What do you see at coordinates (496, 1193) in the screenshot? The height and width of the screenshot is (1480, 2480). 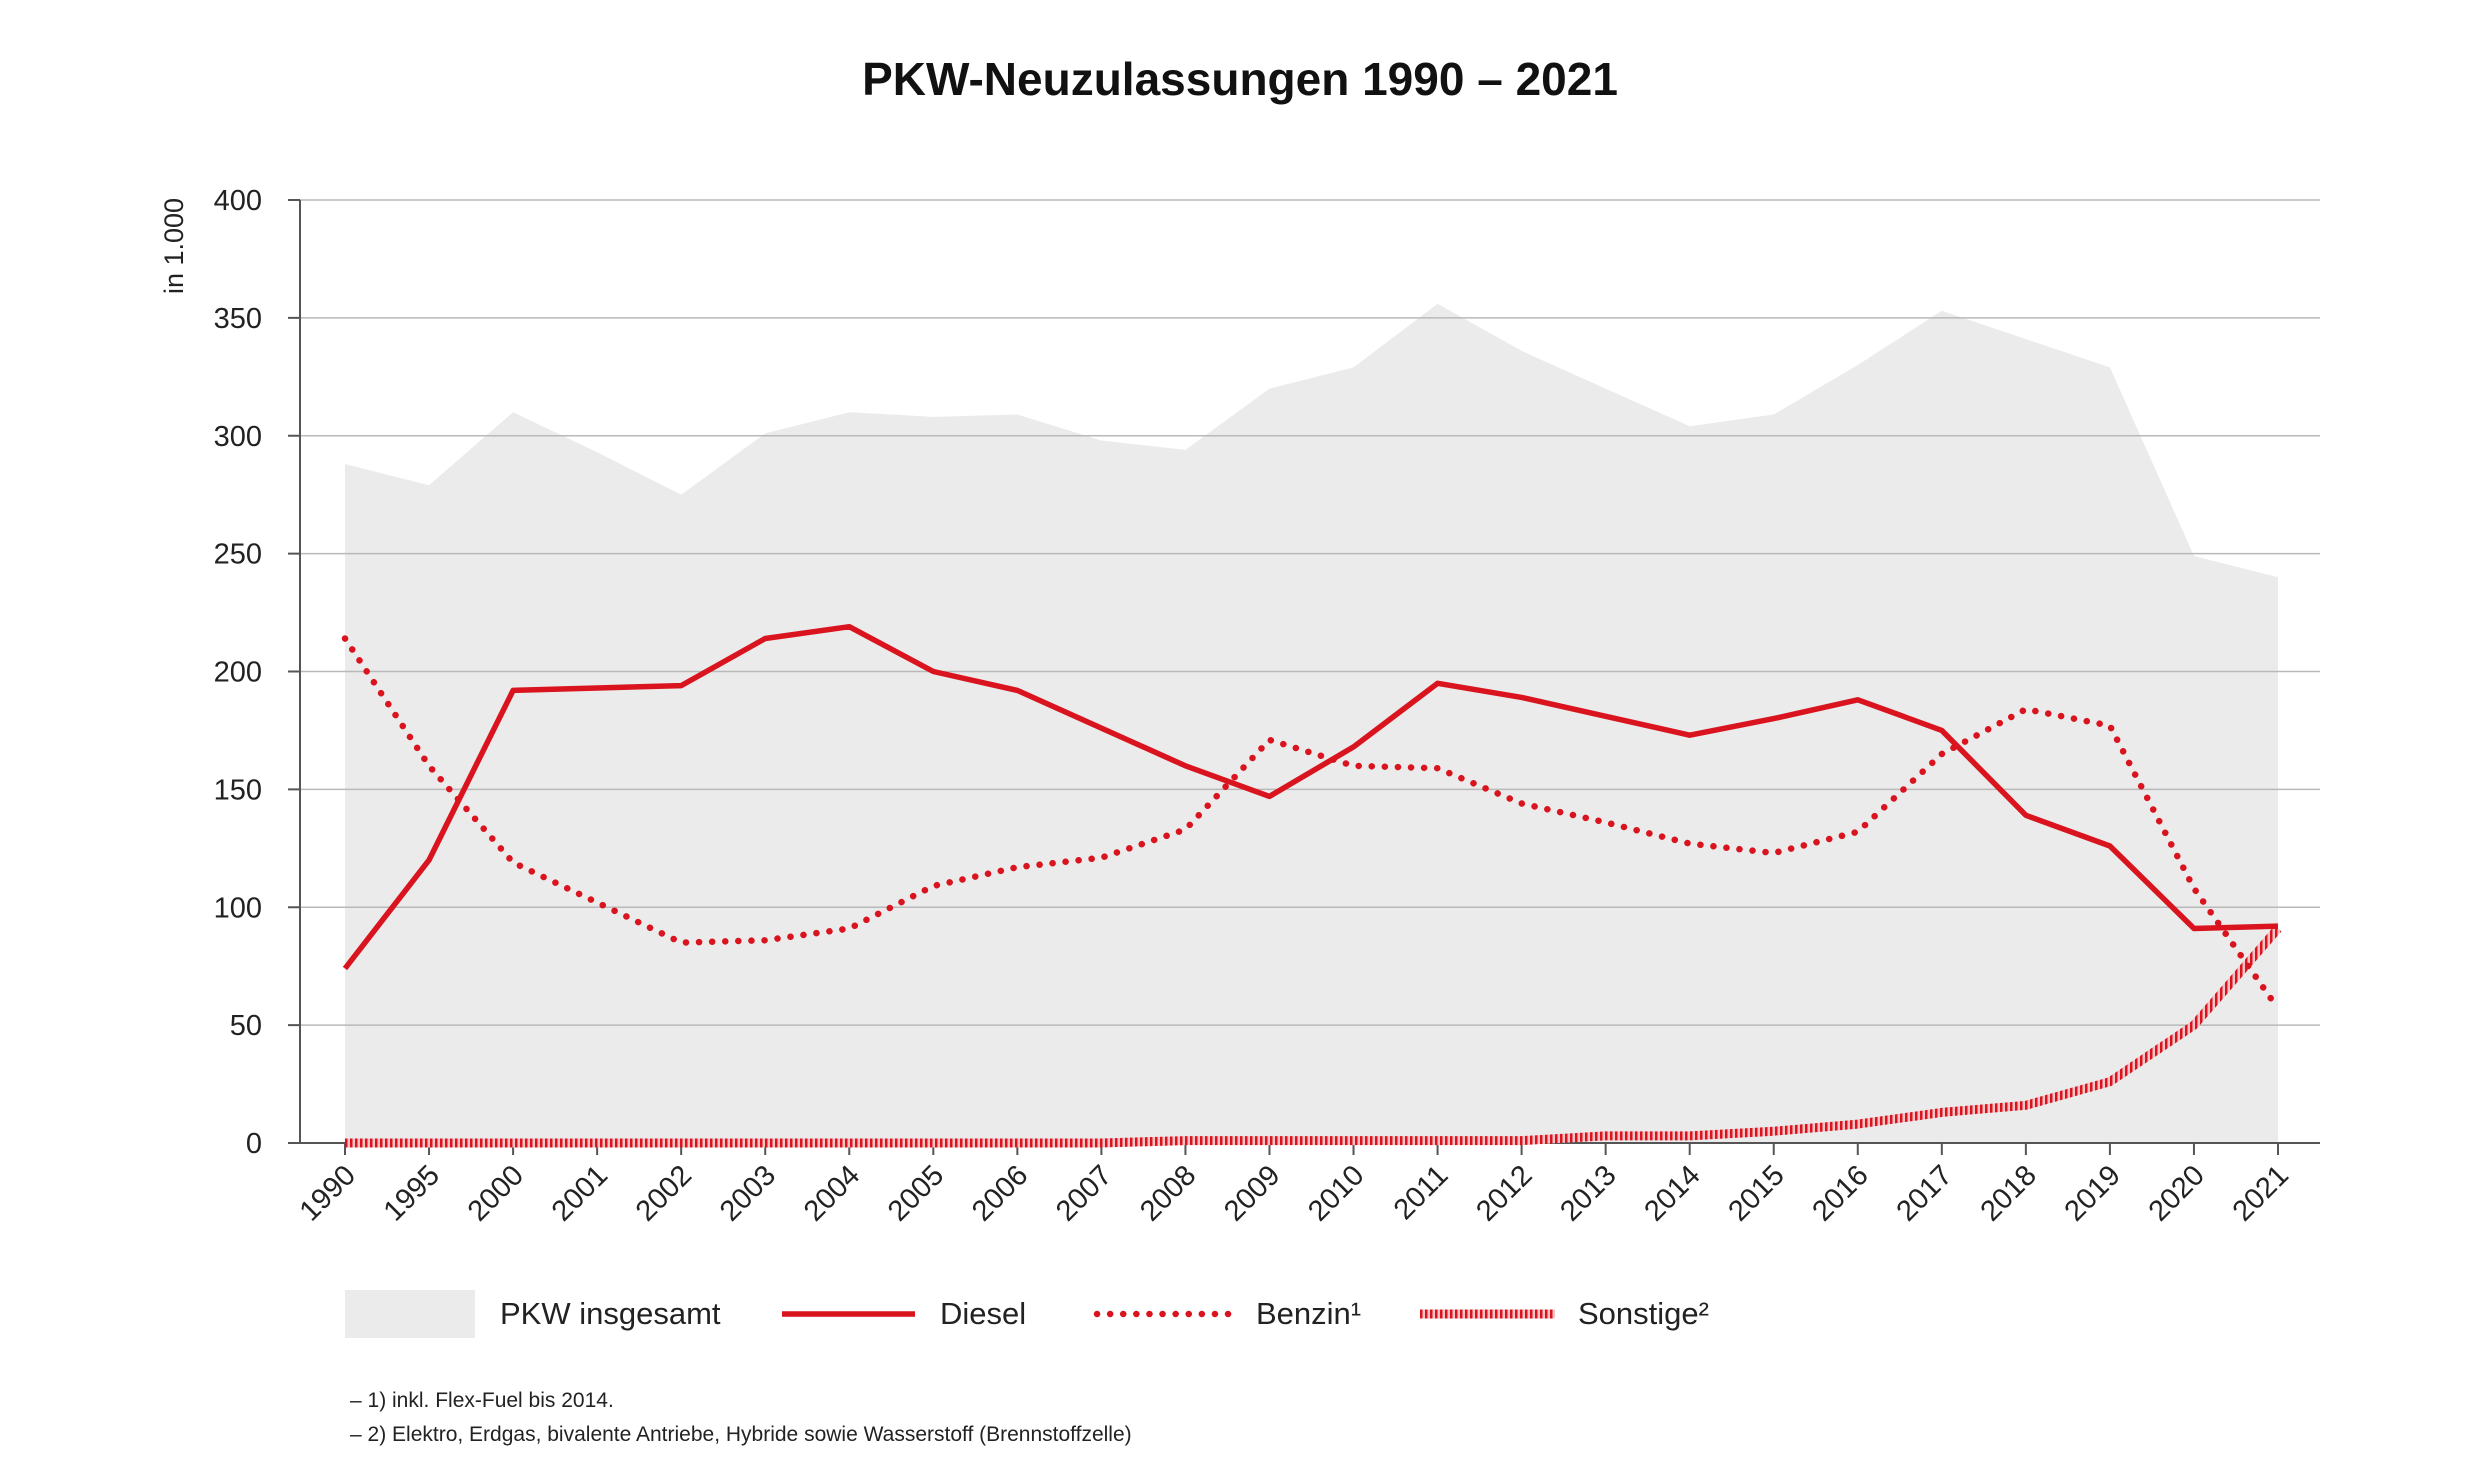 I see `x-tick-label-2000: 2000` at bounding box center [496, 1193].